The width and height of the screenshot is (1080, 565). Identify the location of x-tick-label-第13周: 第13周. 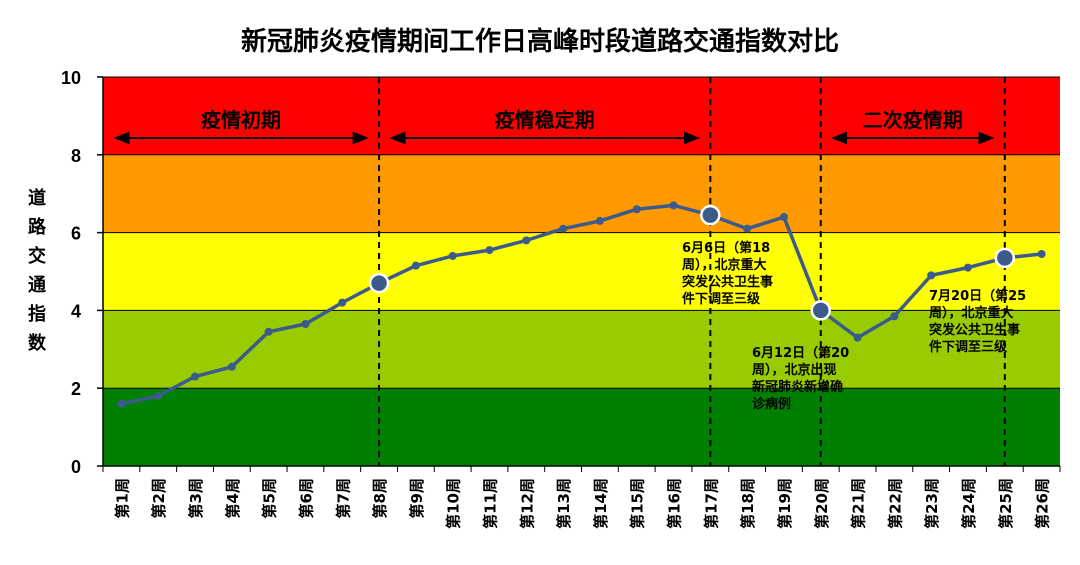
(564, 503).